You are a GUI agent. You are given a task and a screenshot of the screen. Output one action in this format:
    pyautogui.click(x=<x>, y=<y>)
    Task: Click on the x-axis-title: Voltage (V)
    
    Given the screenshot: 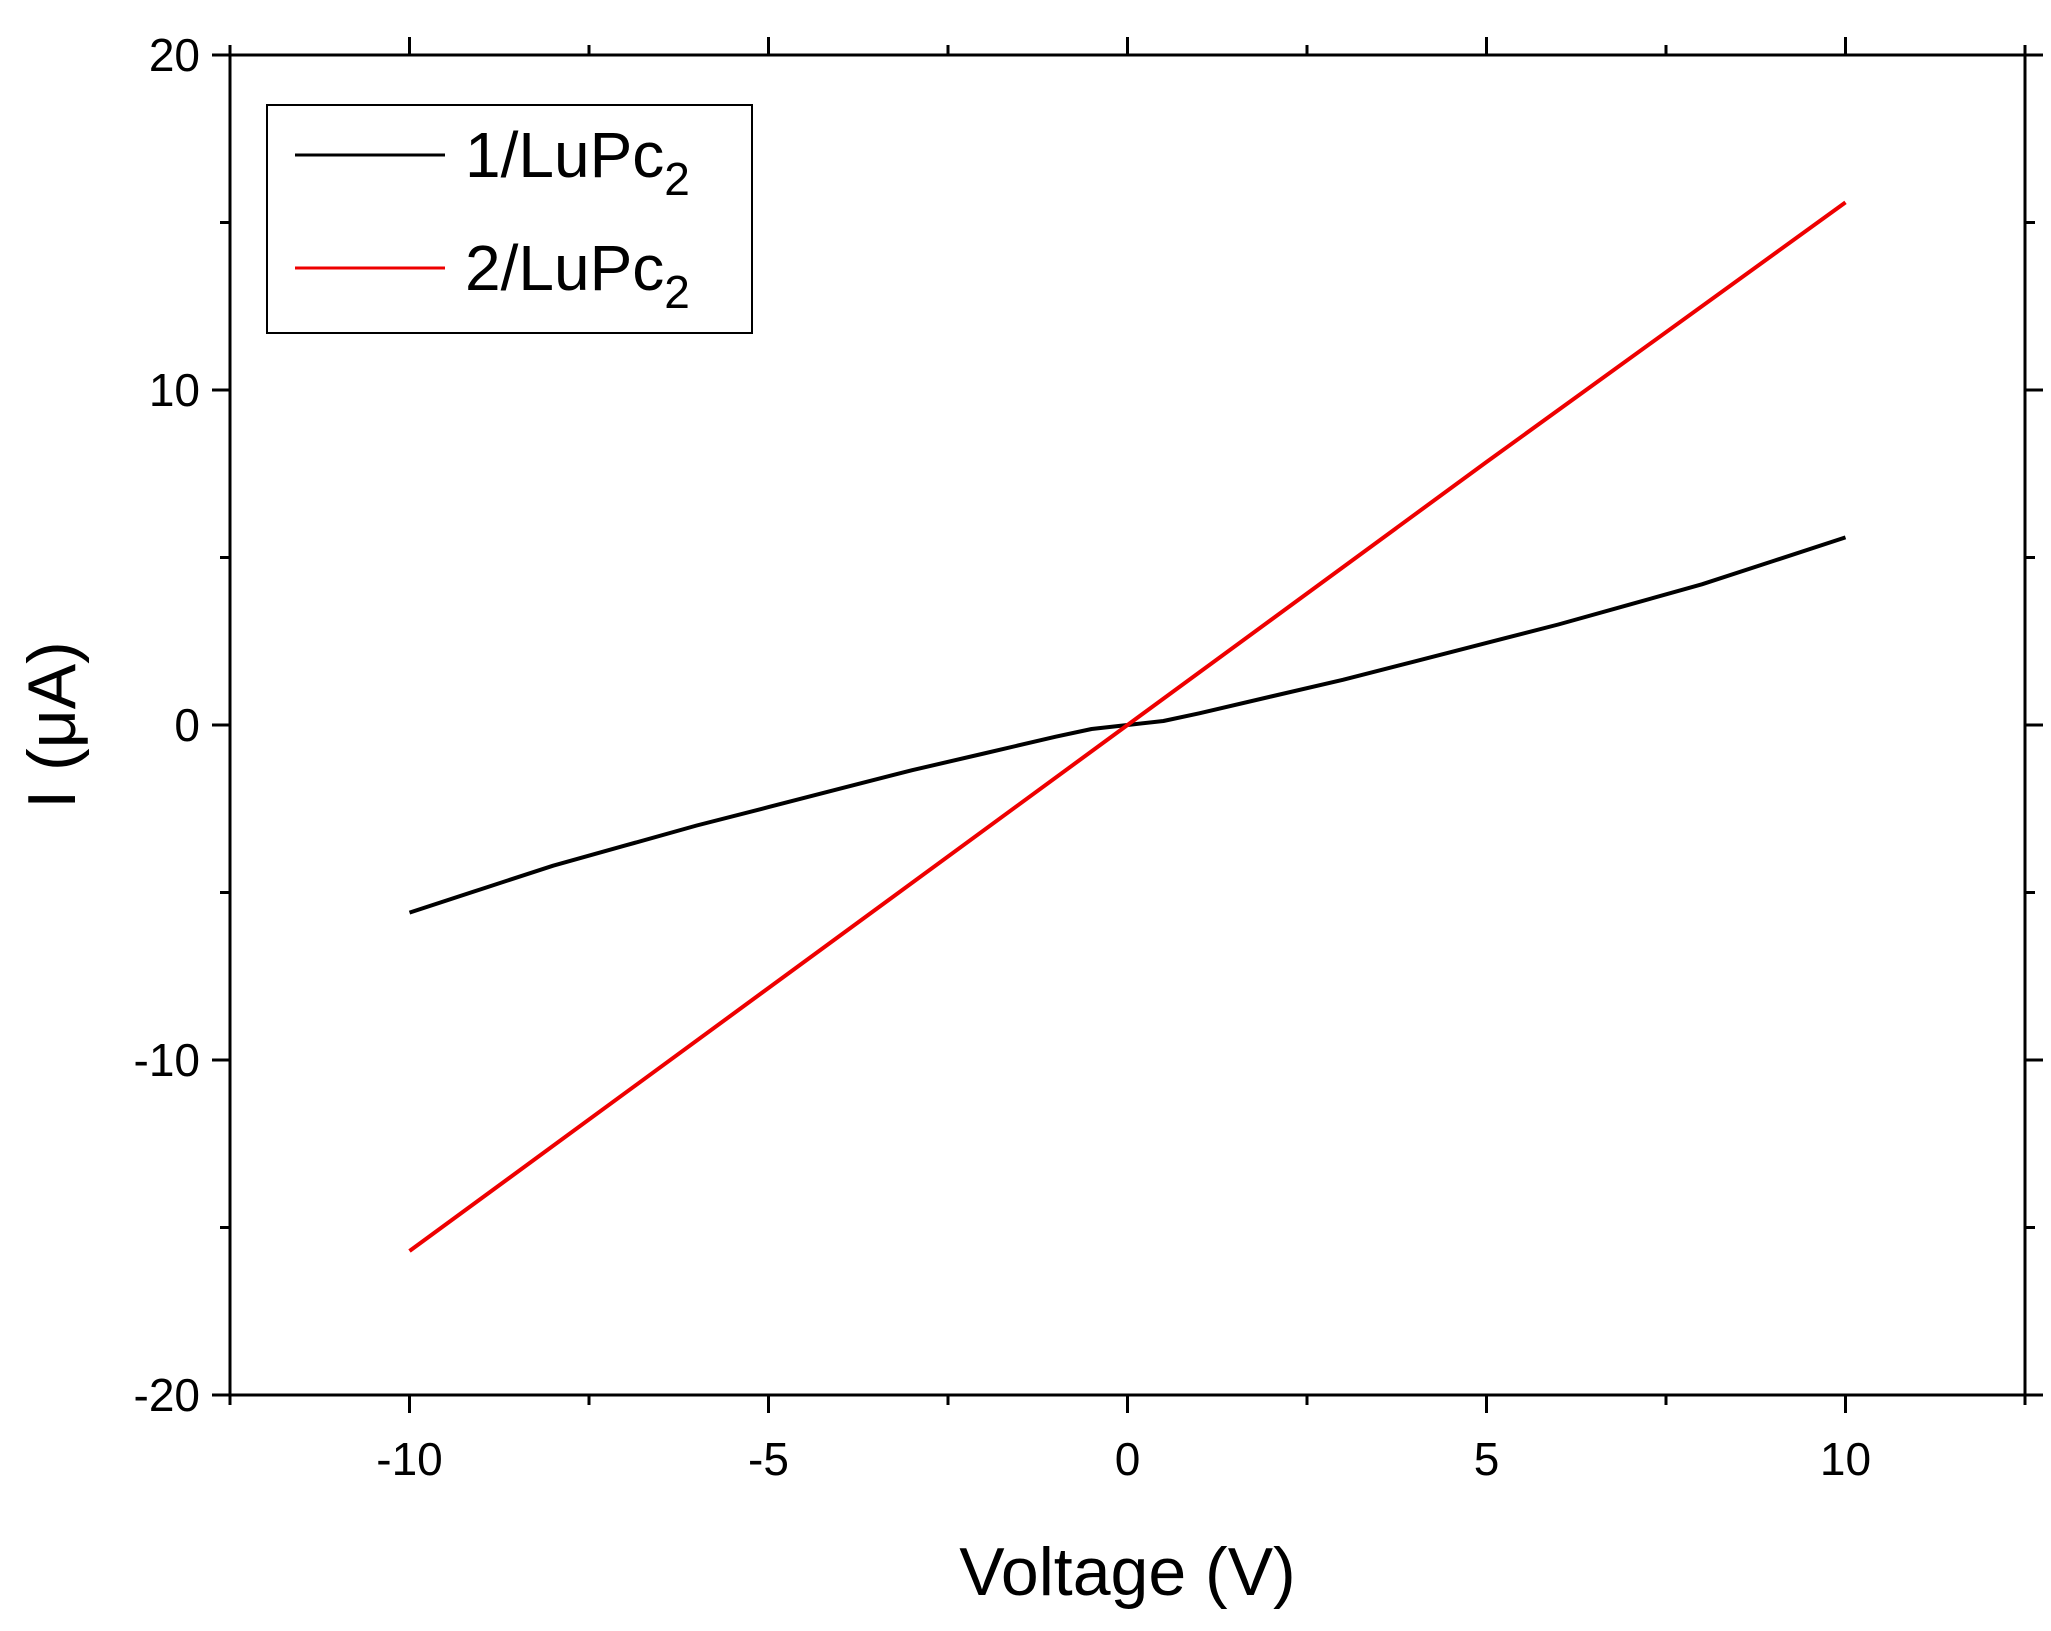 What is the action you would take?
    pyautogui.click(x=1127, y=1572)
    